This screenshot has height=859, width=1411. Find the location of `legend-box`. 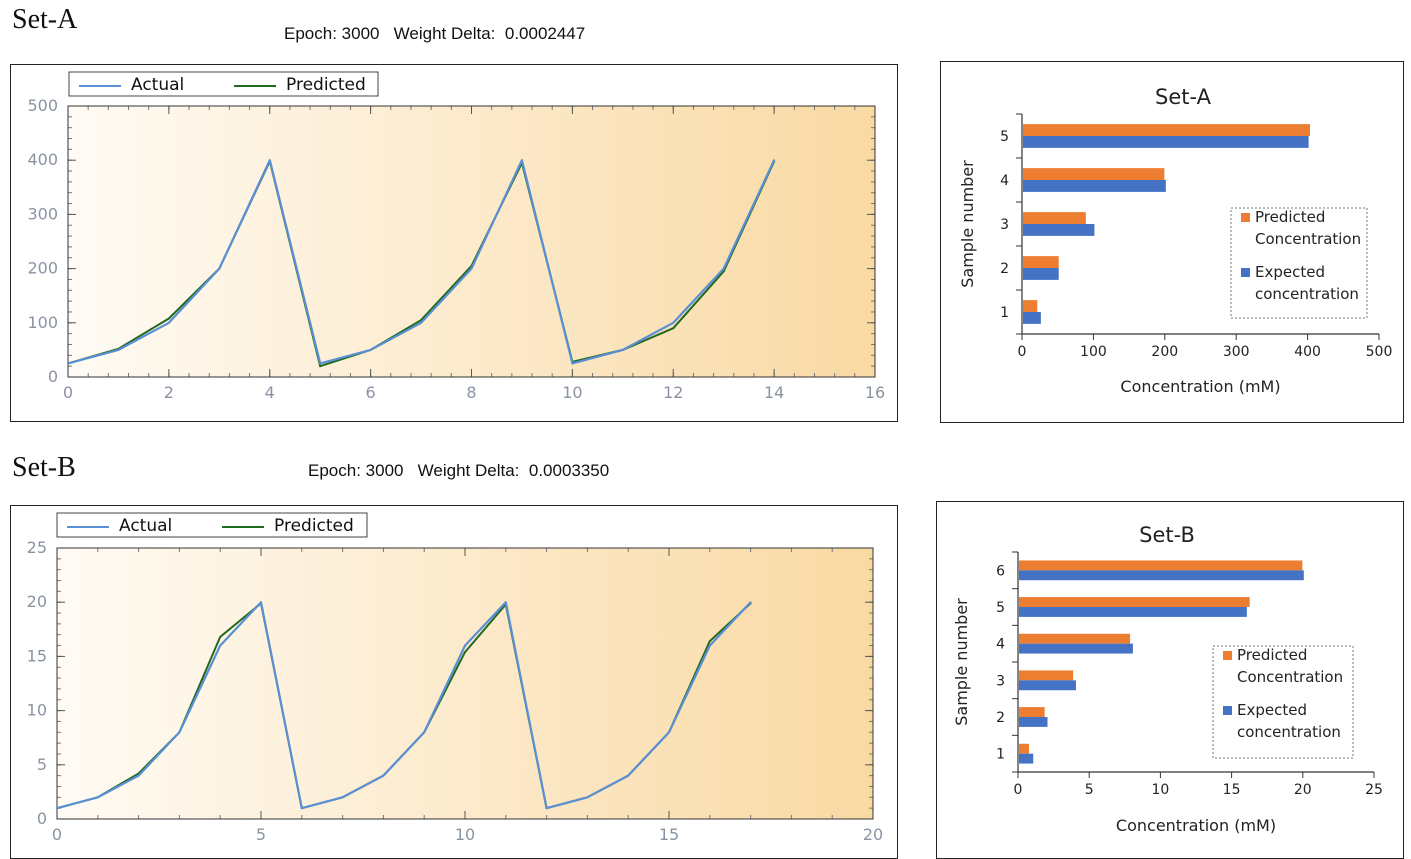

legend-box is located at coordinates (212, 525).